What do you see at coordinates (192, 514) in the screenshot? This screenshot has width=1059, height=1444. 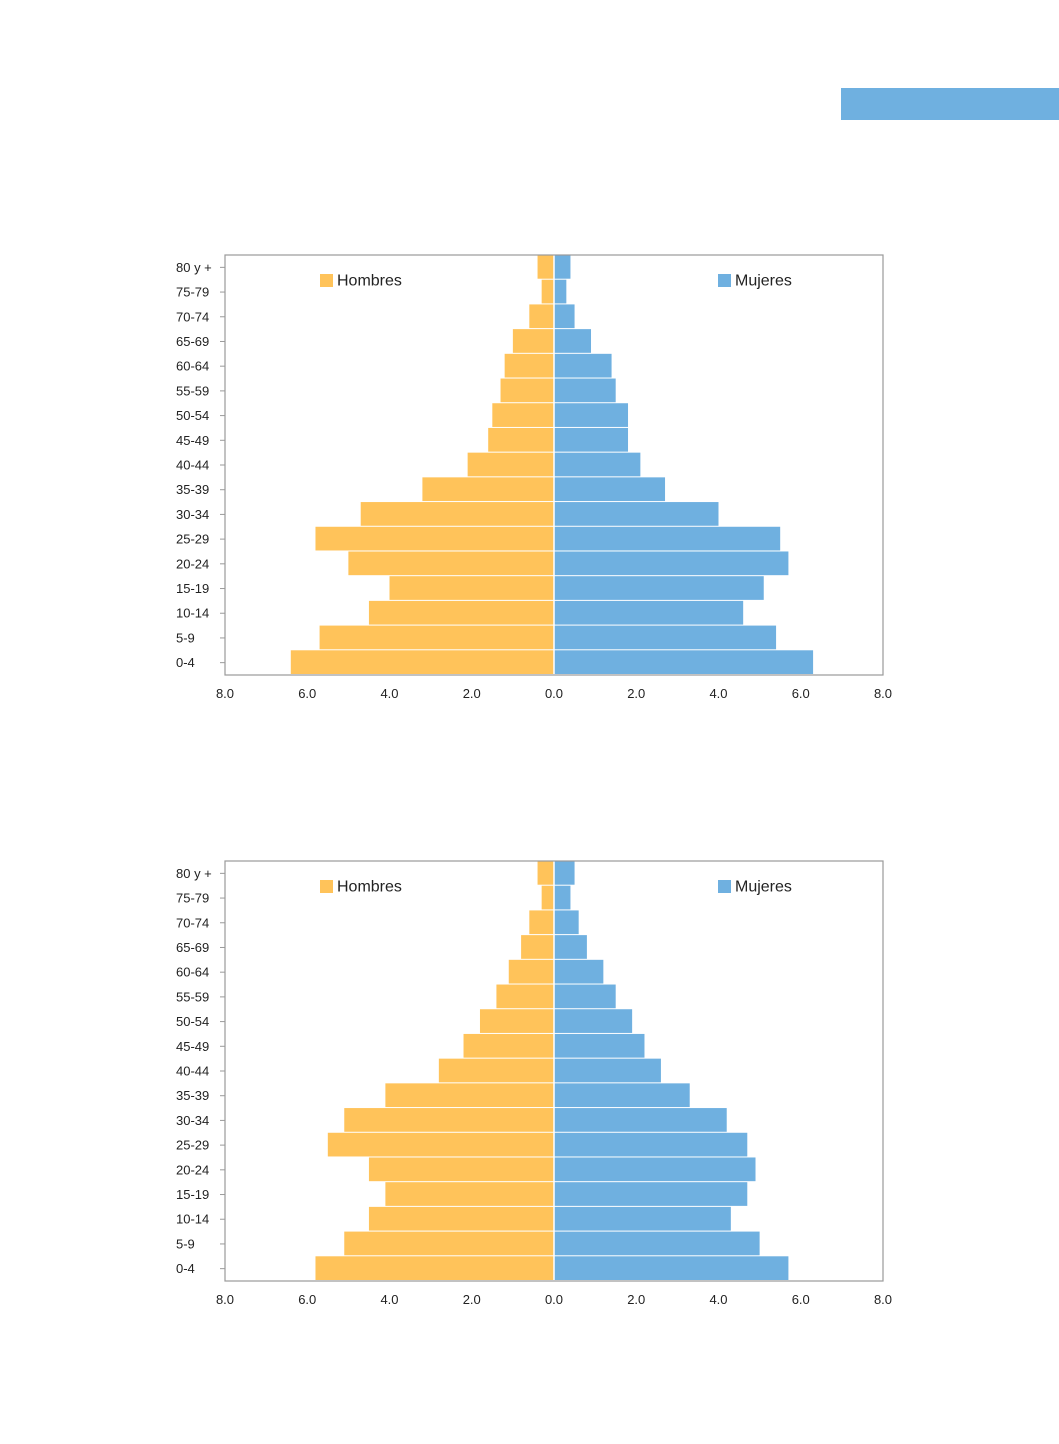 I see `y-tick-label: 30-34` at bounding box center [192, 514].